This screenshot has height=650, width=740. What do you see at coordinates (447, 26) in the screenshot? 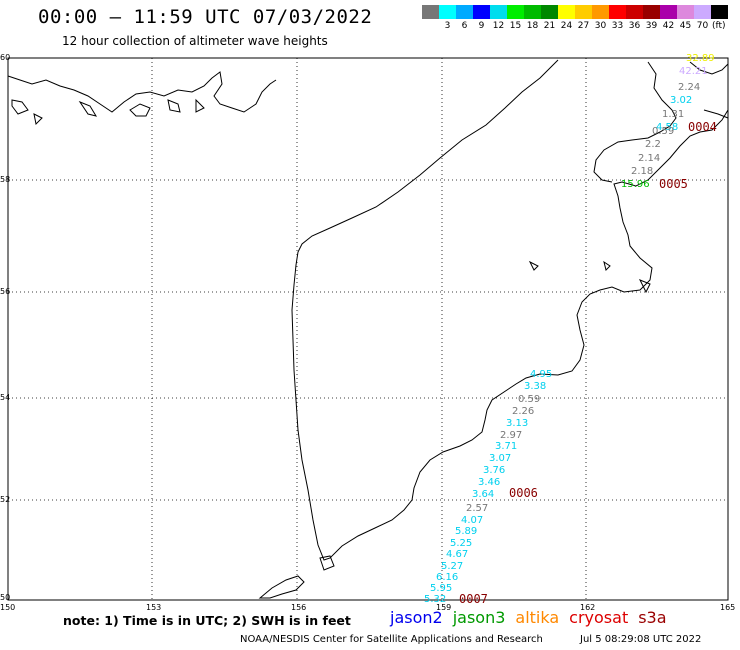
I see `legend-label: 3` at bounding box center [447, 26].